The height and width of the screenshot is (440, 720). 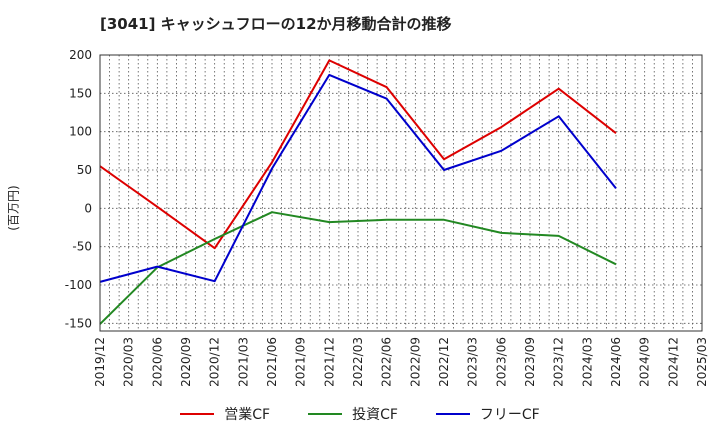 I want to click on x-tick-label: 2020/12, so click(x=215, y=362).